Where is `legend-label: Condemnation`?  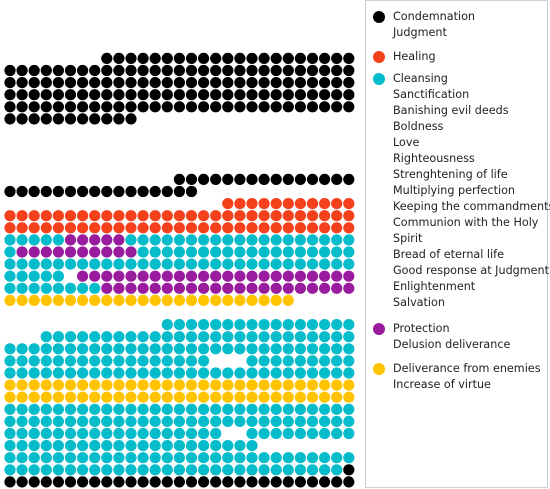 legend-label: Condemnation is located at coordinates (434, 16).